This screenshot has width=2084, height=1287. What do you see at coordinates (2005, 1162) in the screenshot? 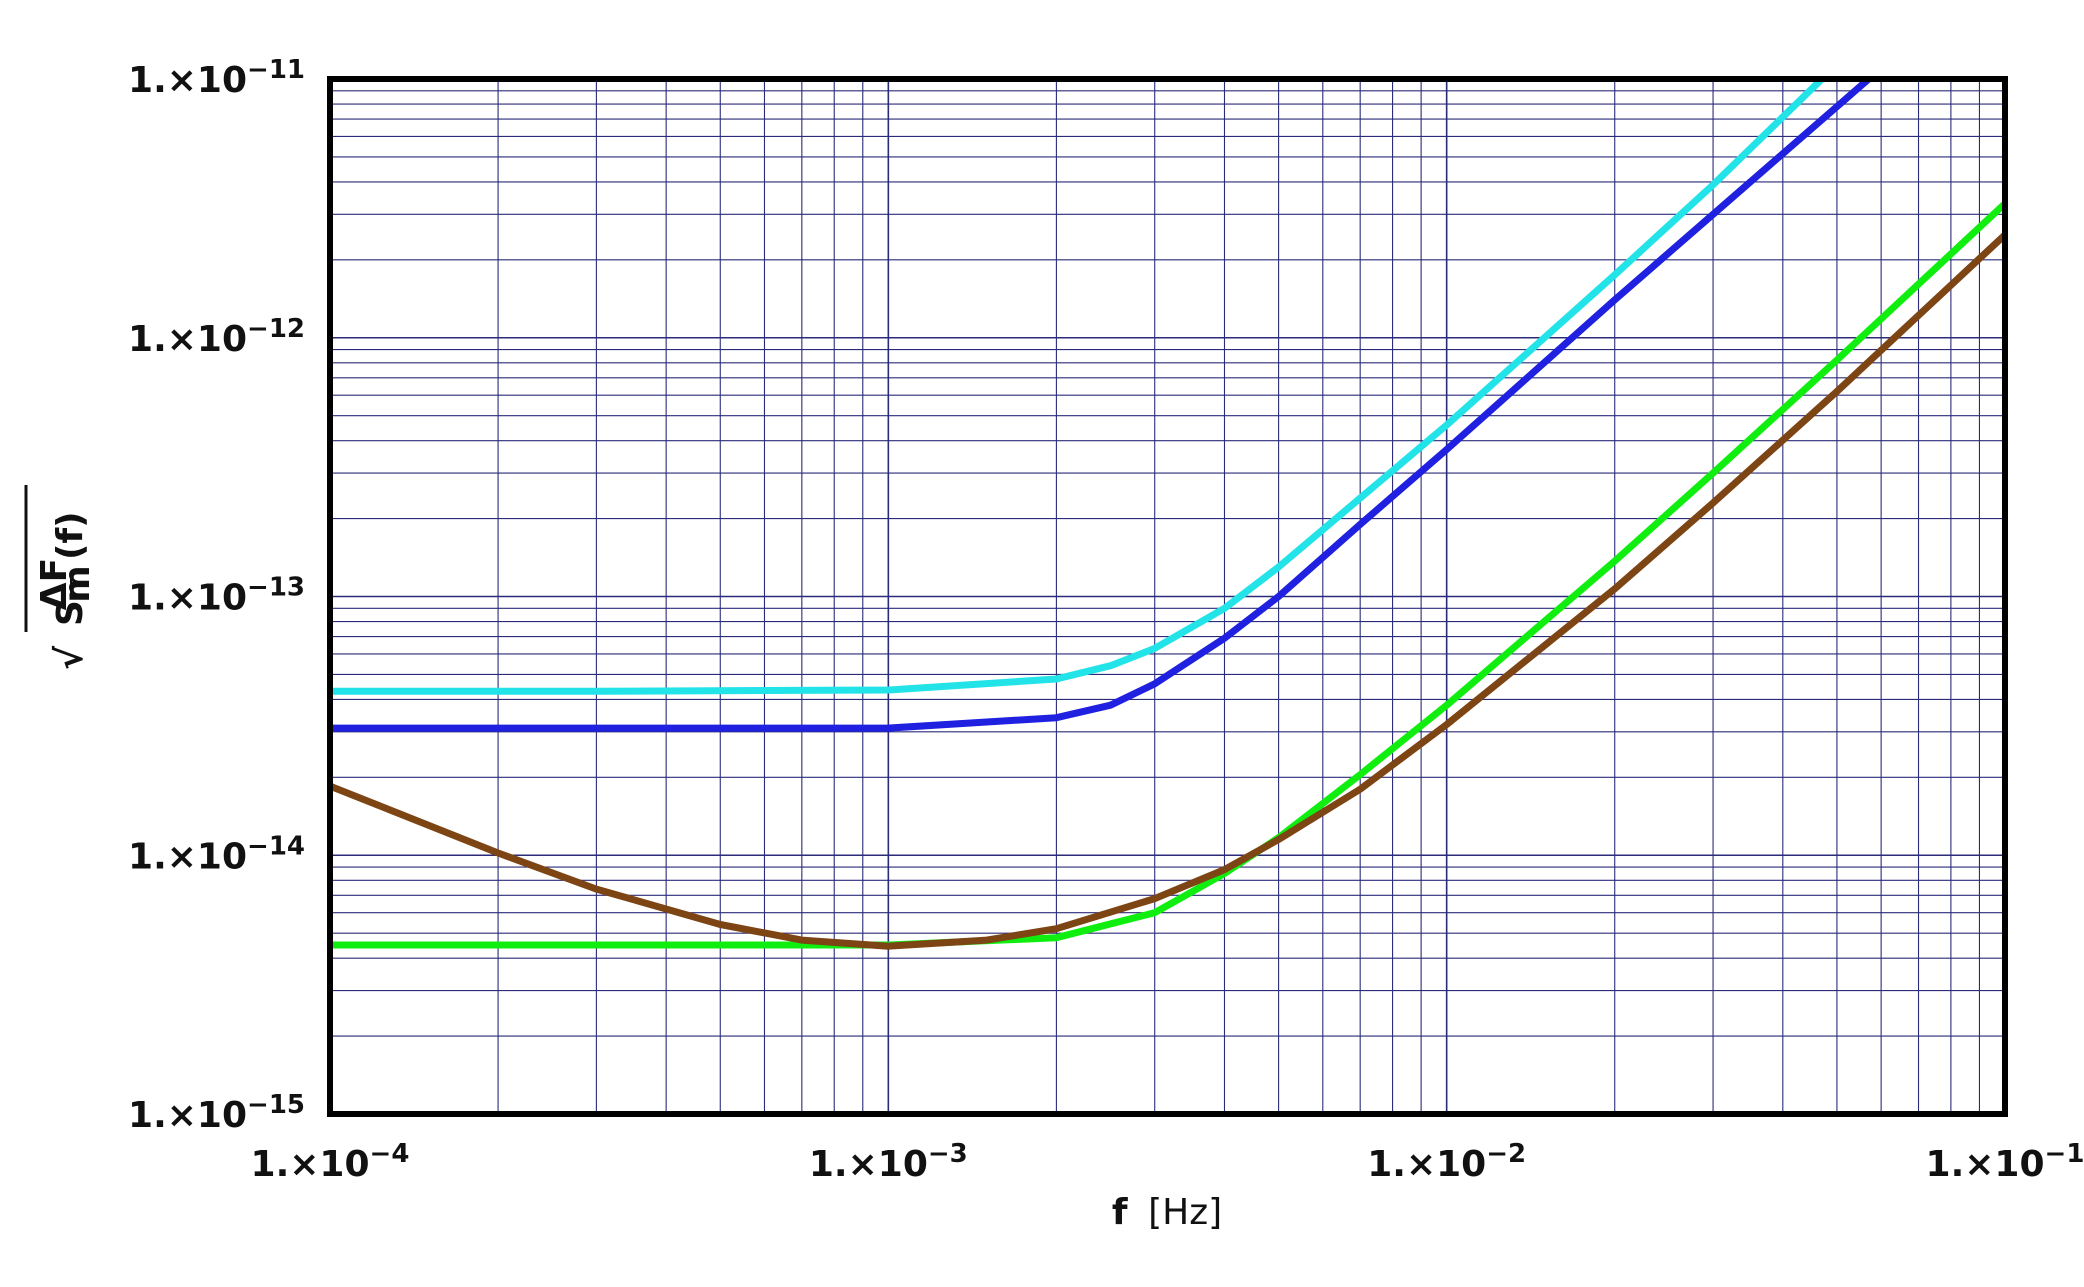
I see `x-tick-label: 1.×10−1` at bounding box center [2005, 1162].